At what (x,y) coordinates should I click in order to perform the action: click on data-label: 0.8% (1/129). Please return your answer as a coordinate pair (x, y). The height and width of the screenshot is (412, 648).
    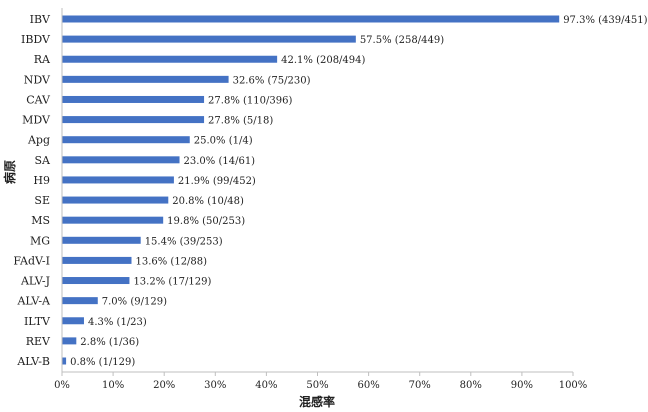
    Looking at the image, I should click on (102, 362).